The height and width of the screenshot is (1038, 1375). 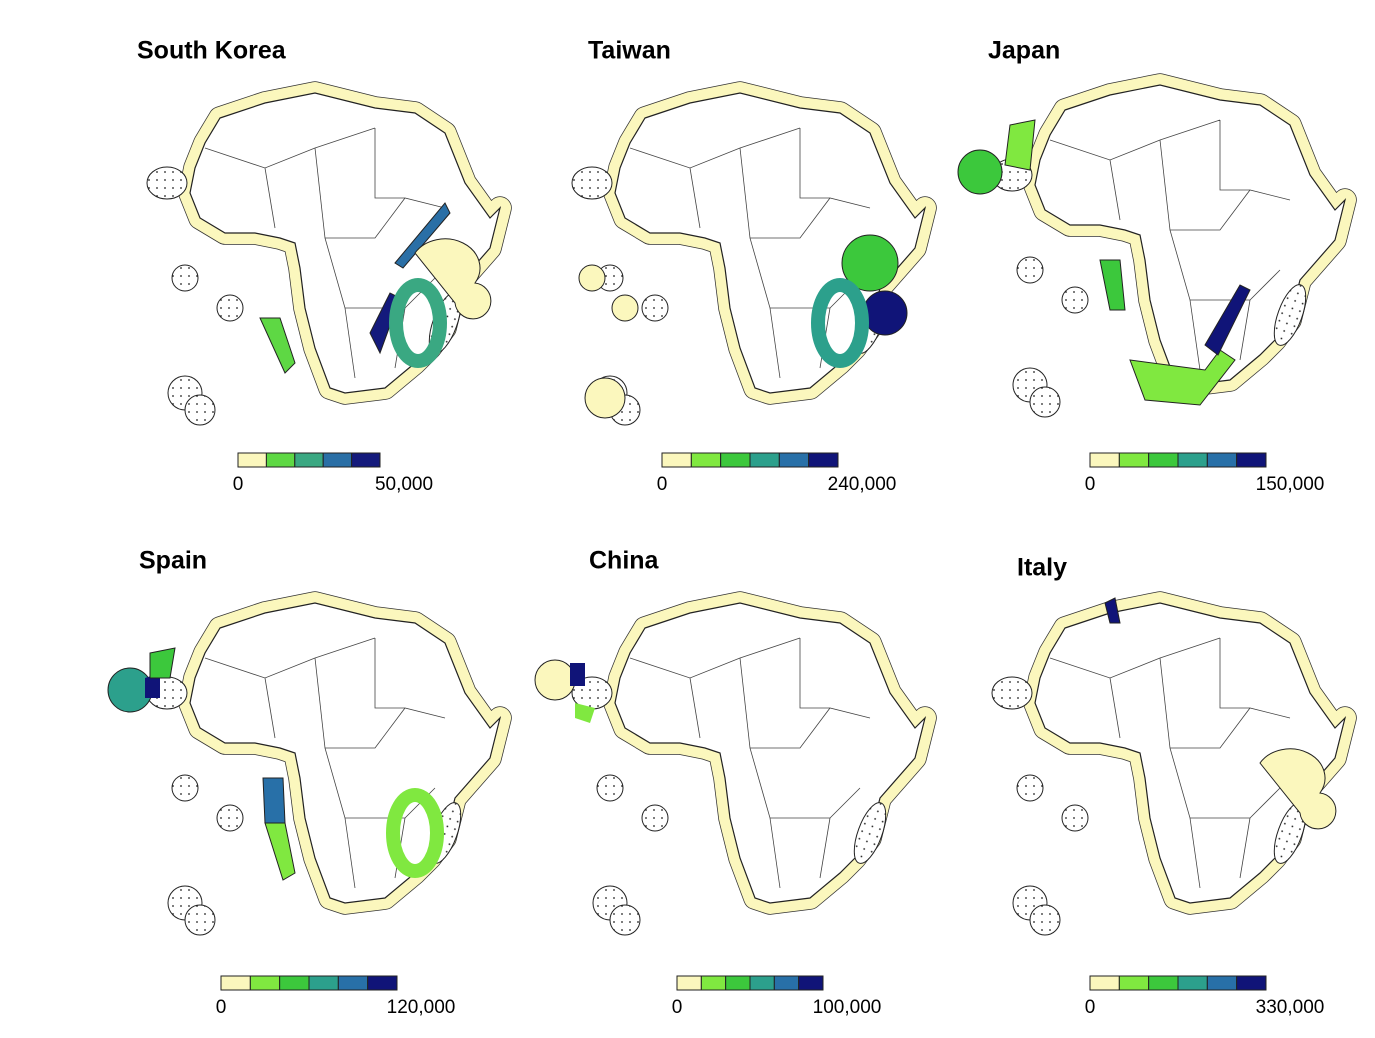 I want to click on legend-max: 330,000, so click(x=1290, y=1007).